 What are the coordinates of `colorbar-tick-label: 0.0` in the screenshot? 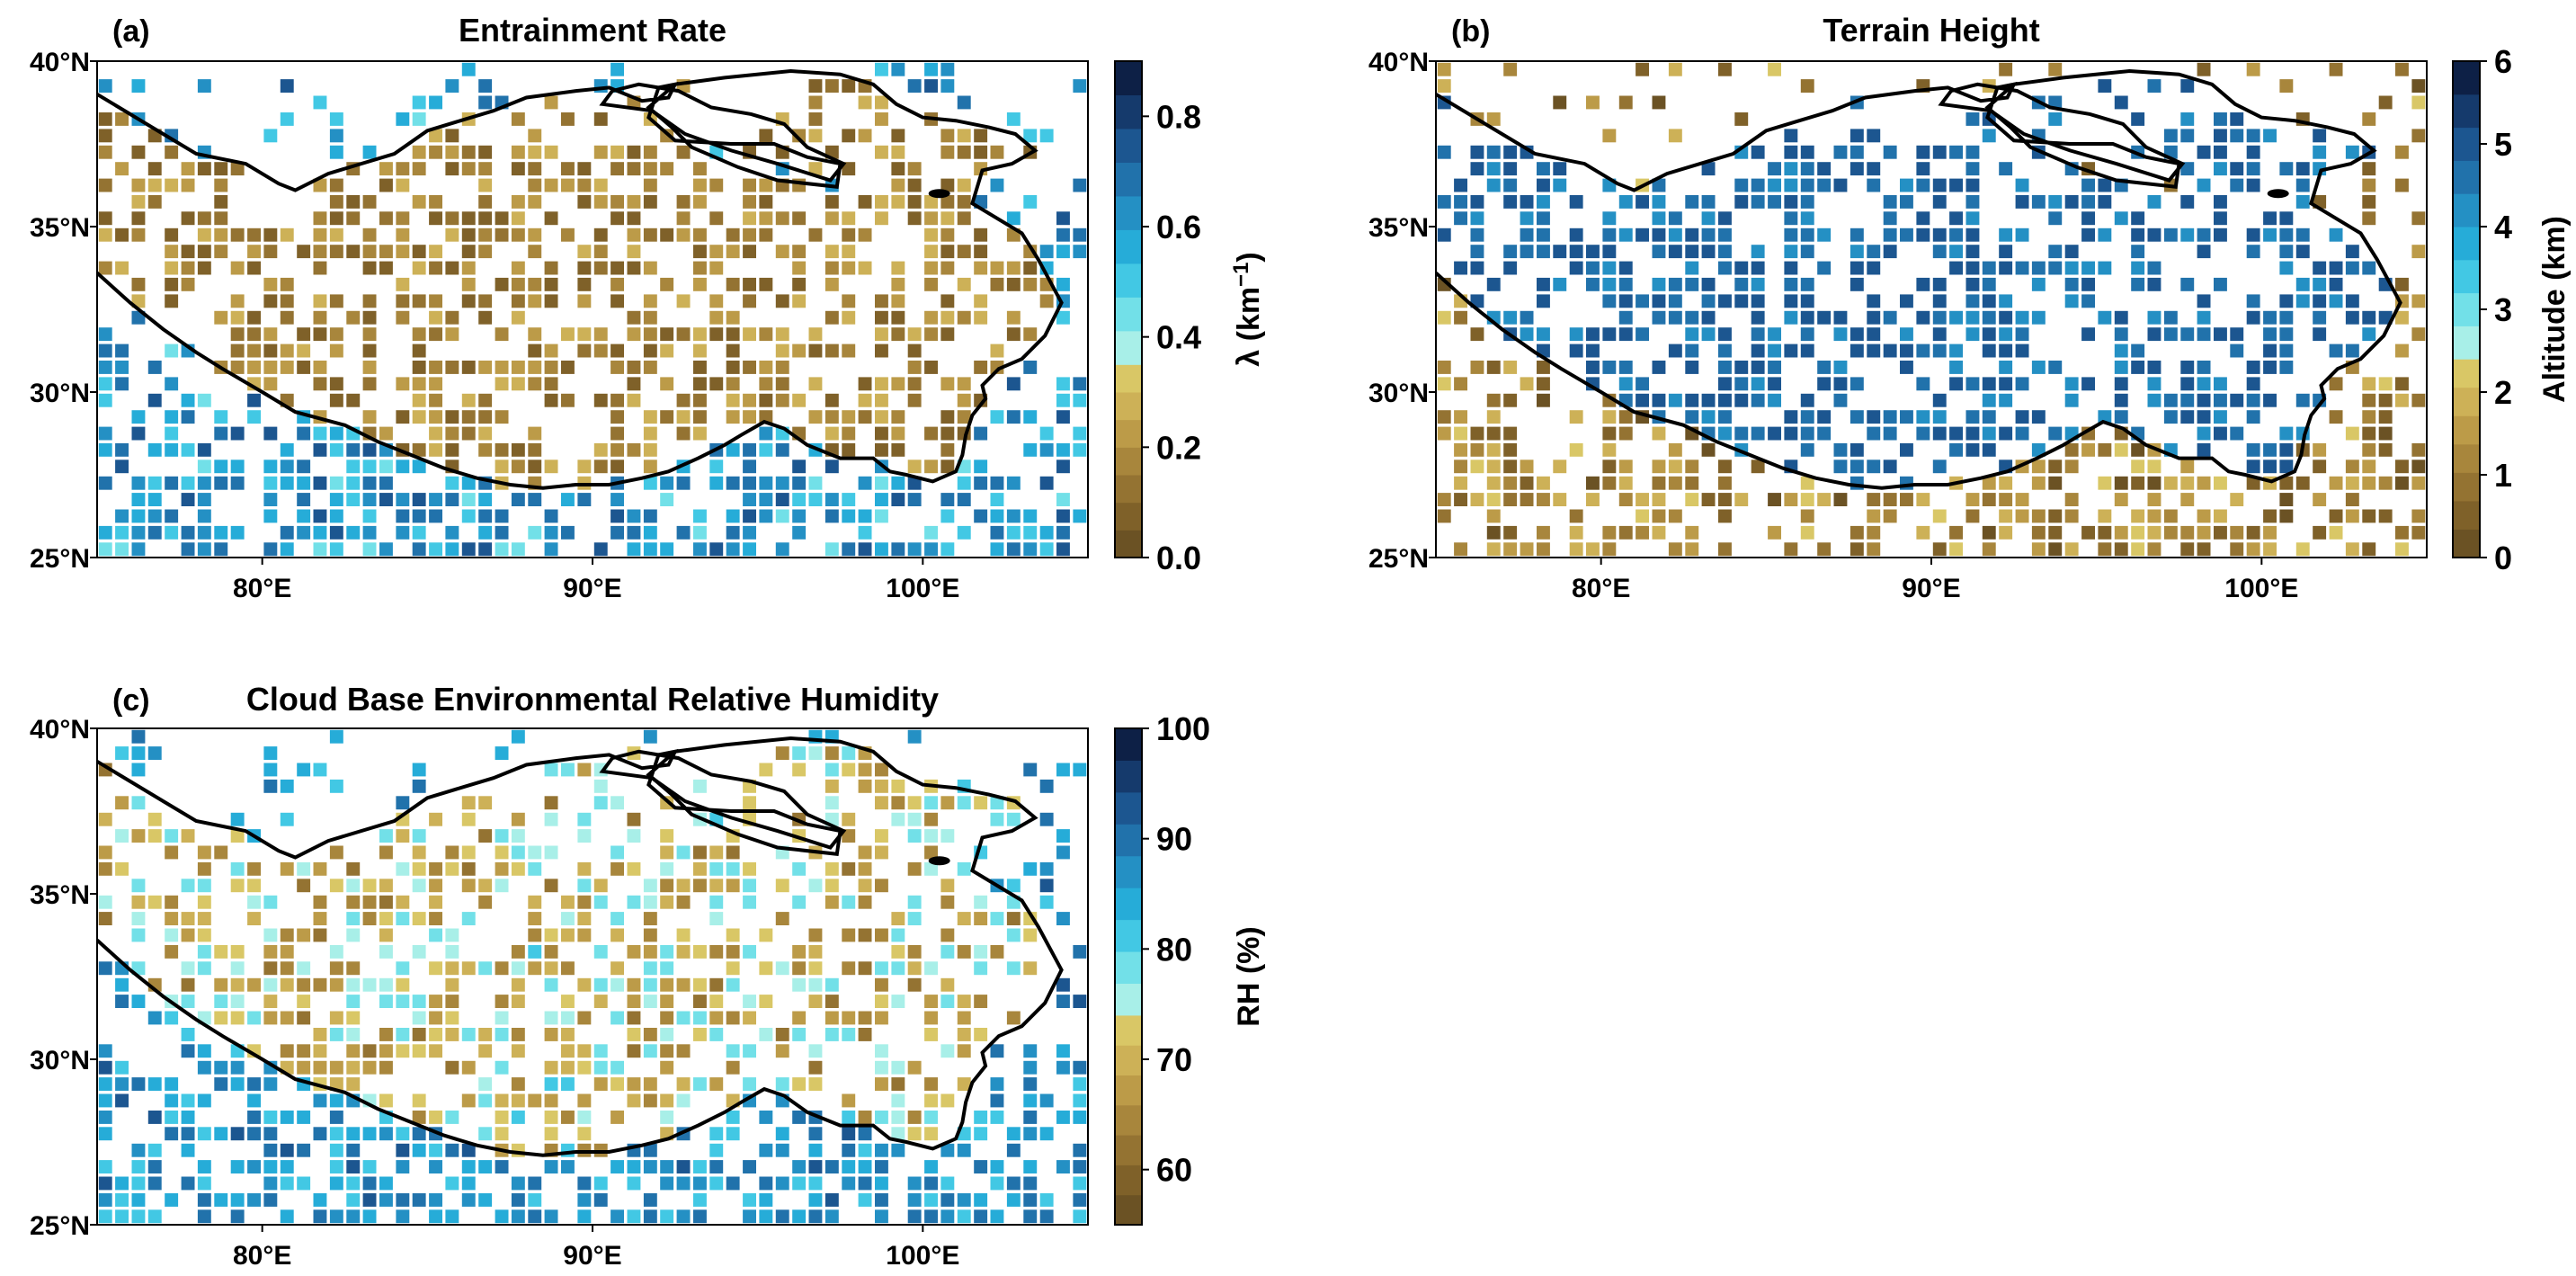 It's located at (1179, 558).